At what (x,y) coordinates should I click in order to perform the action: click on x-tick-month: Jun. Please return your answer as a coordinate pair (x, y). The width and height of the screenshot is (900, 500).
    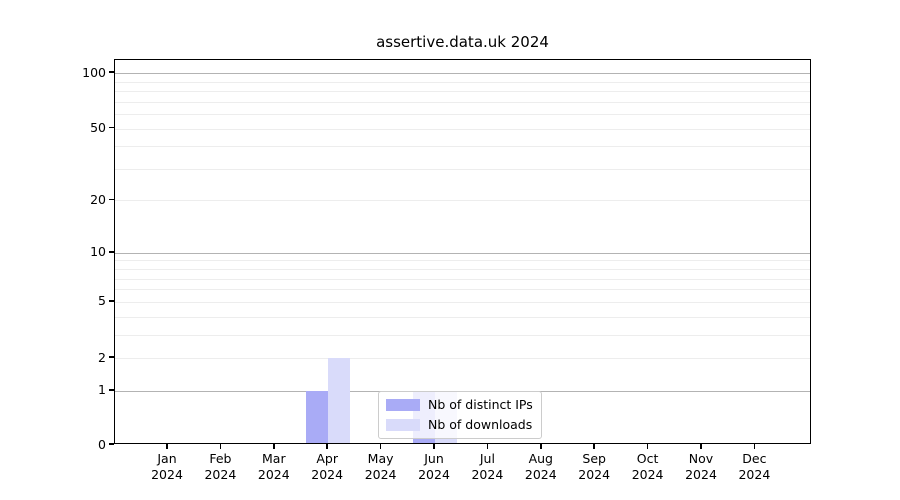
    Looking at the image, I should click on (434, 458).